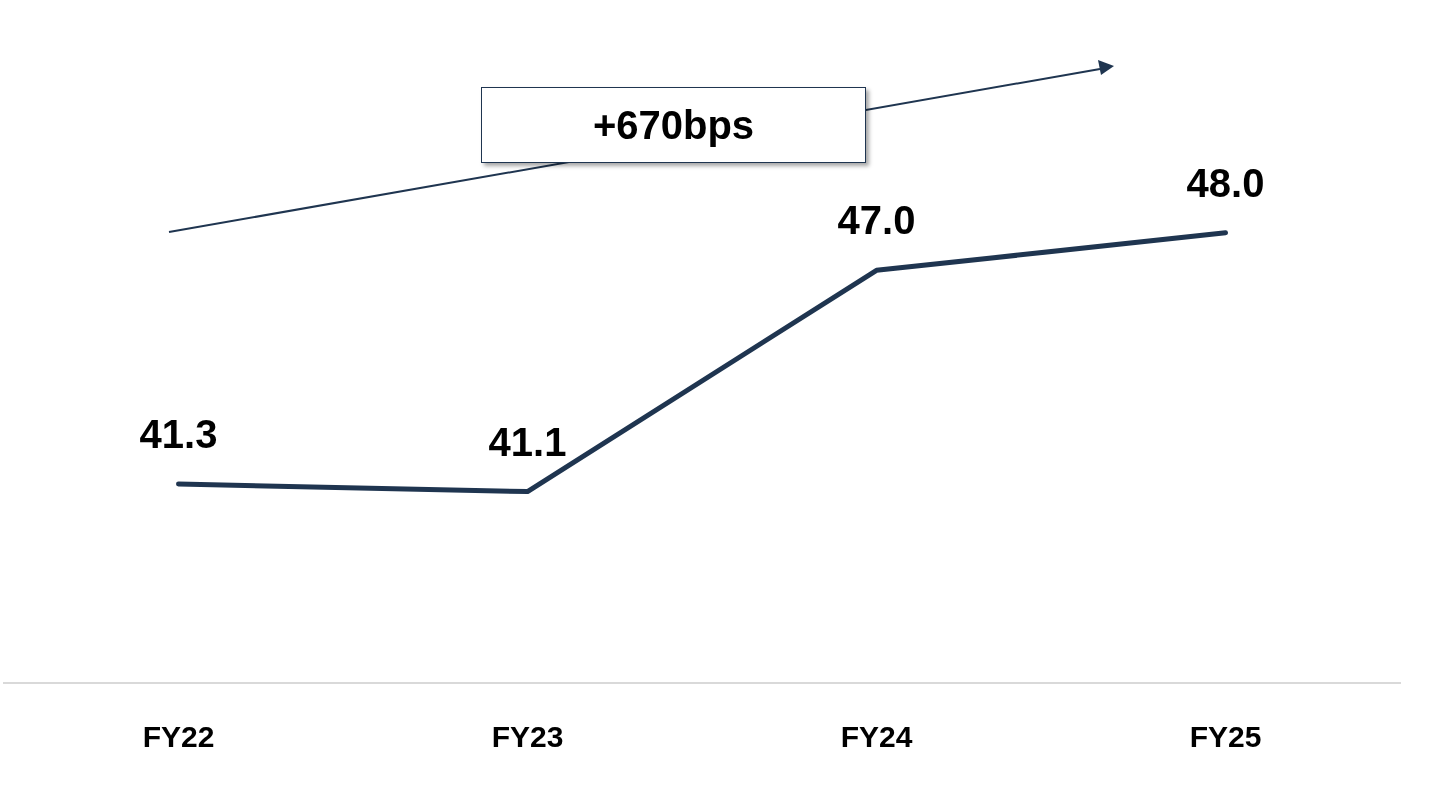 The height and width of the screenshot is (801, 1437). What do you see at coordinates (876, 220) in the screenshot?
I see `data-label: 47.0` at bounding box center [876, 220].